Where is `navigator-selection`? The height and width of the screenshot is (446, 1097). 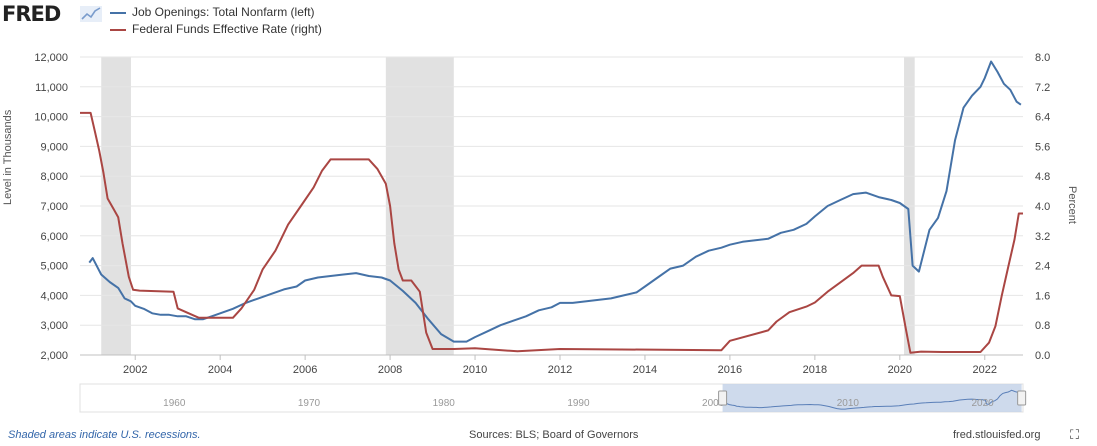
navigator-selection is located at coordinates (872, 398).